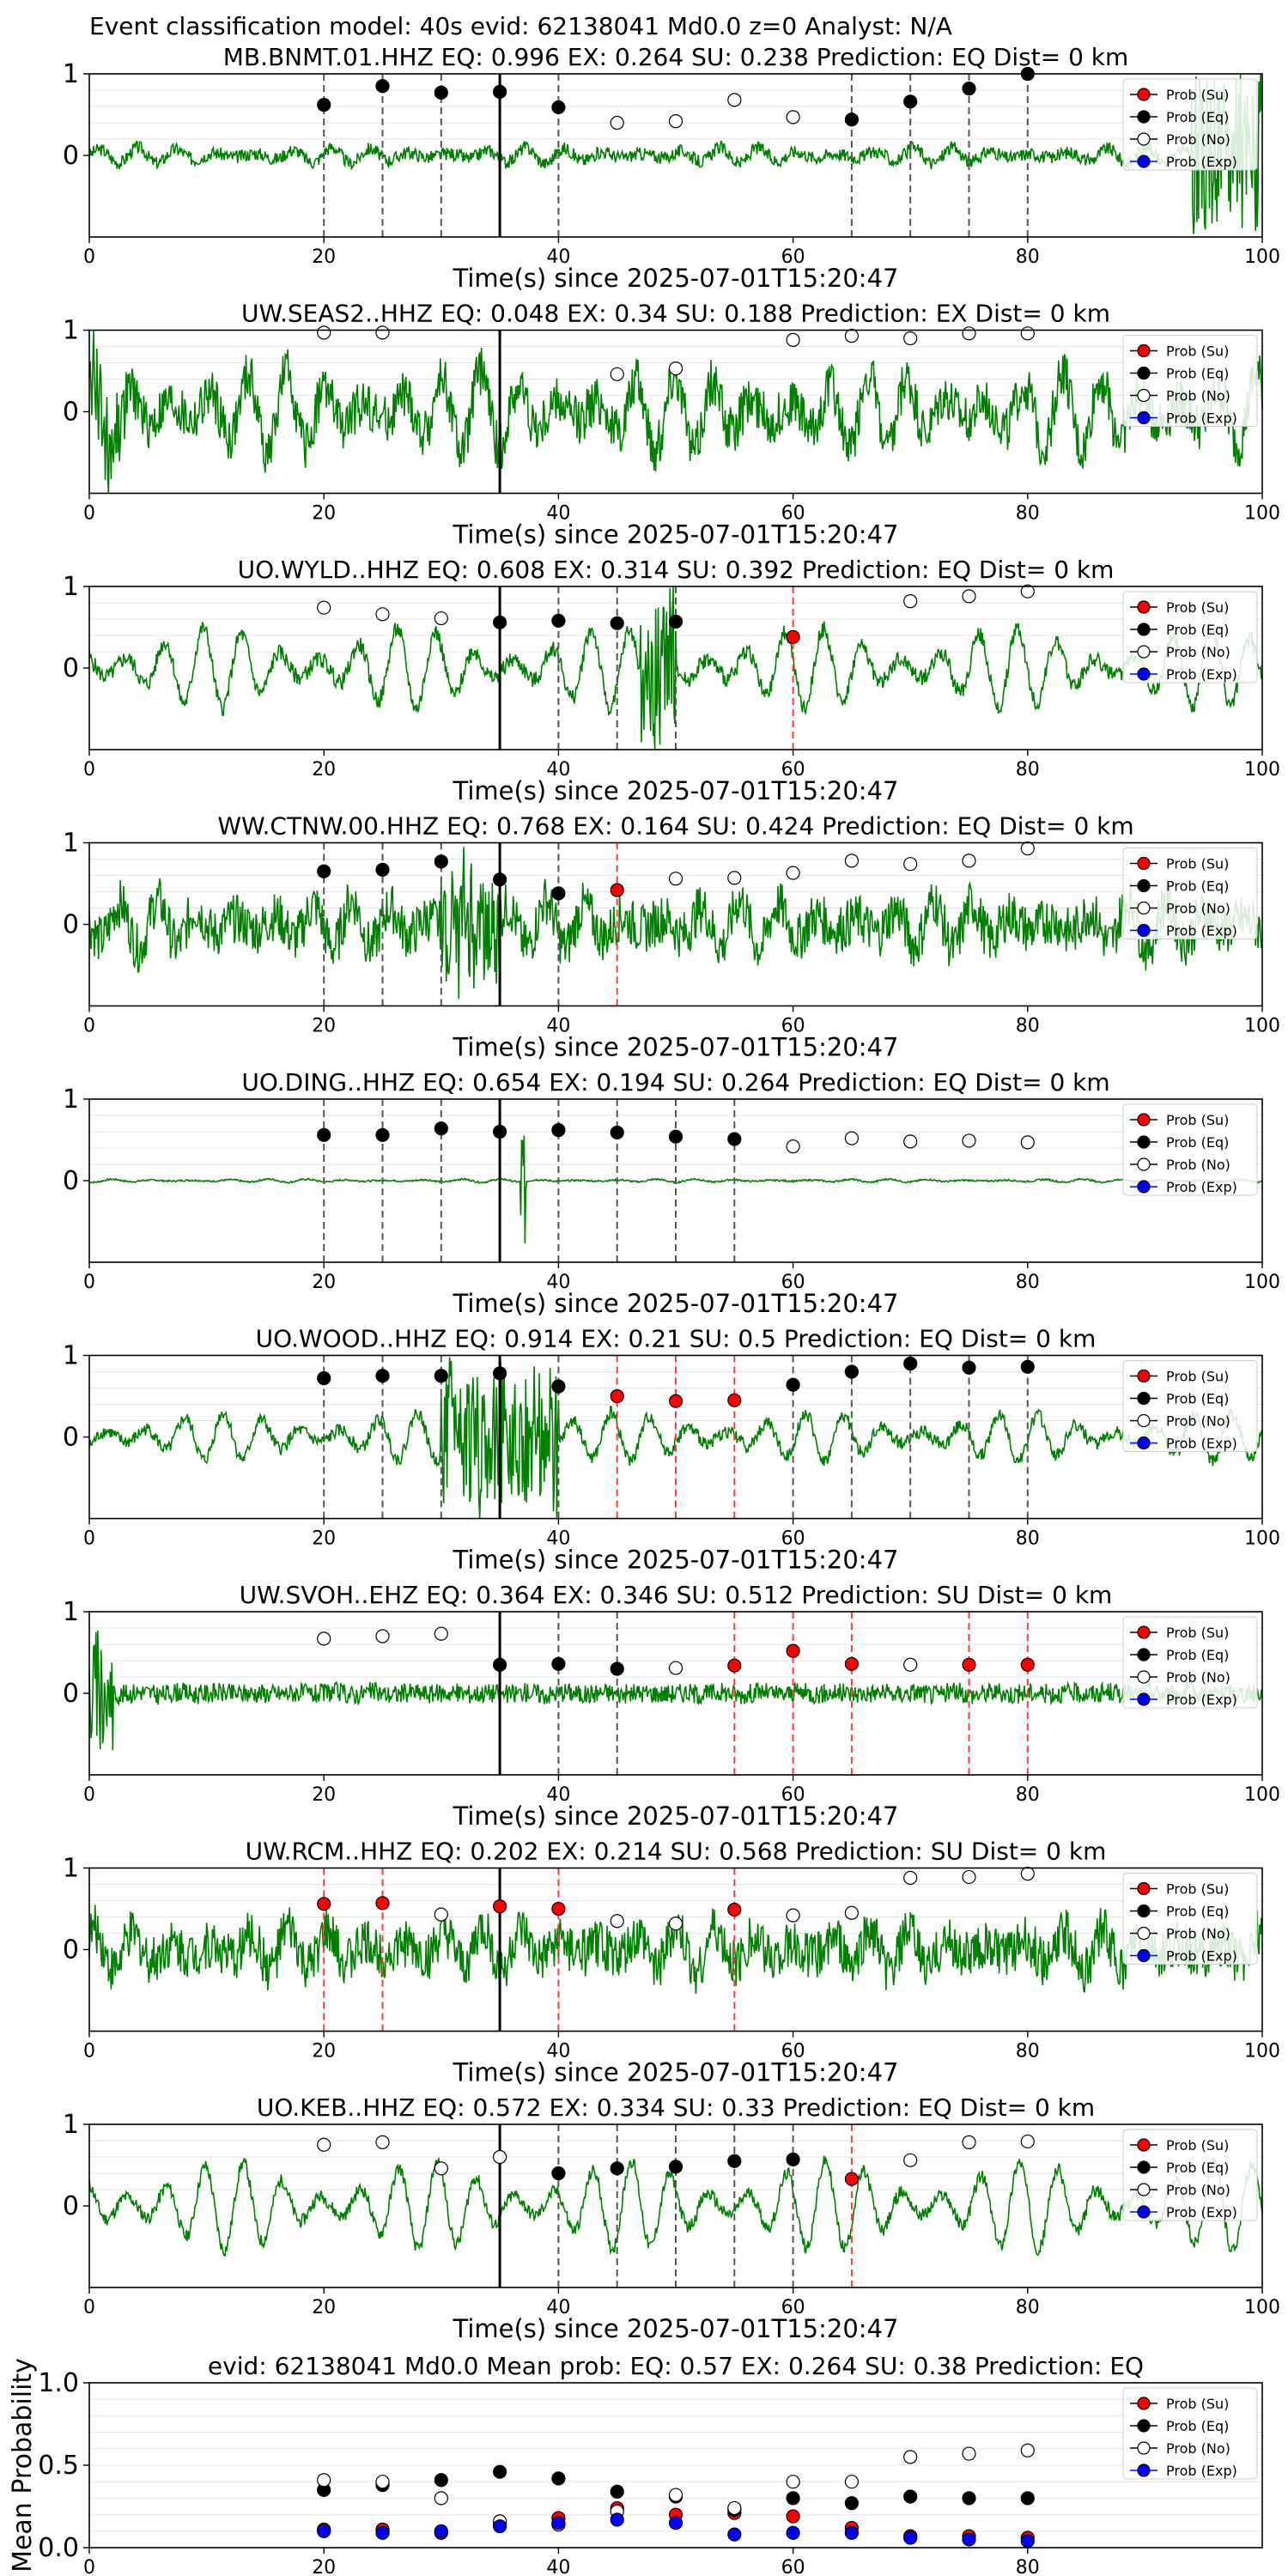 This screenshot has width=1288, height=2576. Describe the element at coordinates (1144, 350) in the screenshot. I see `legend-marker-su` at that location.